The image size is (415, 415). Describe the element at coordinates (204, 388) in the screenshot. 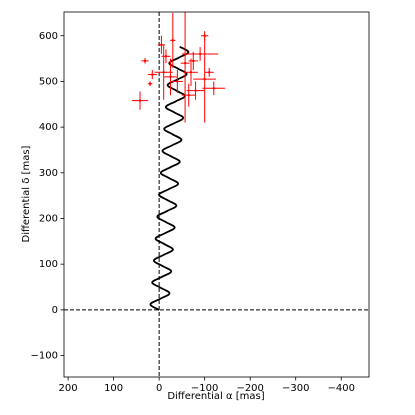

I see `x-tick-label: −100` at that location.